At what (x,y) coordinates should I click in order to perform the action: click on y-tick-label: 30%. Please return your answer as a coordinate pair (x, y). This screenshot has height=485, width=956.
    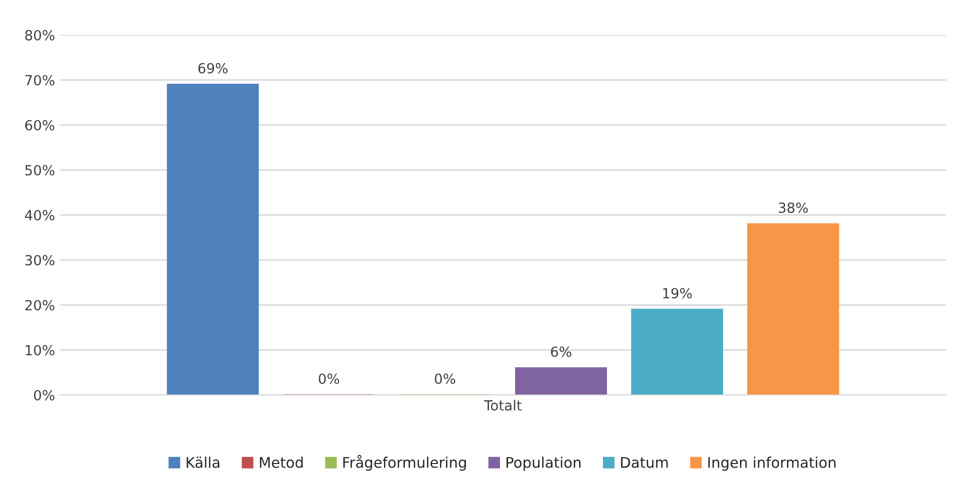
    Looking at the image, I should click on (39, 260).